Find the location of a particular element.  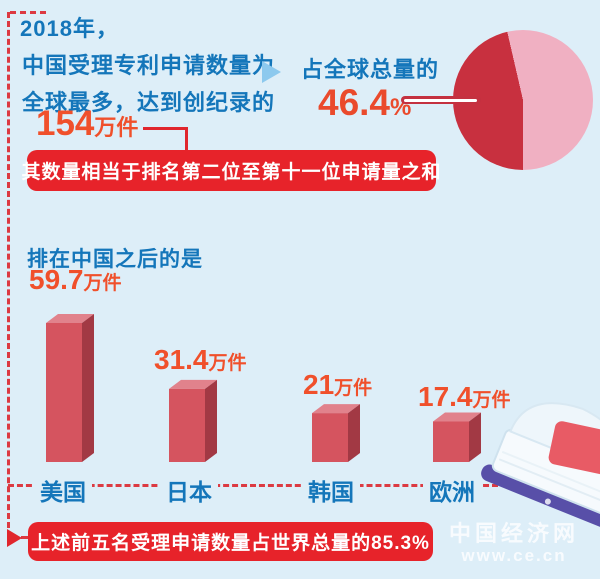

headline-unit: 万件 is located at coordinates (116, 127).